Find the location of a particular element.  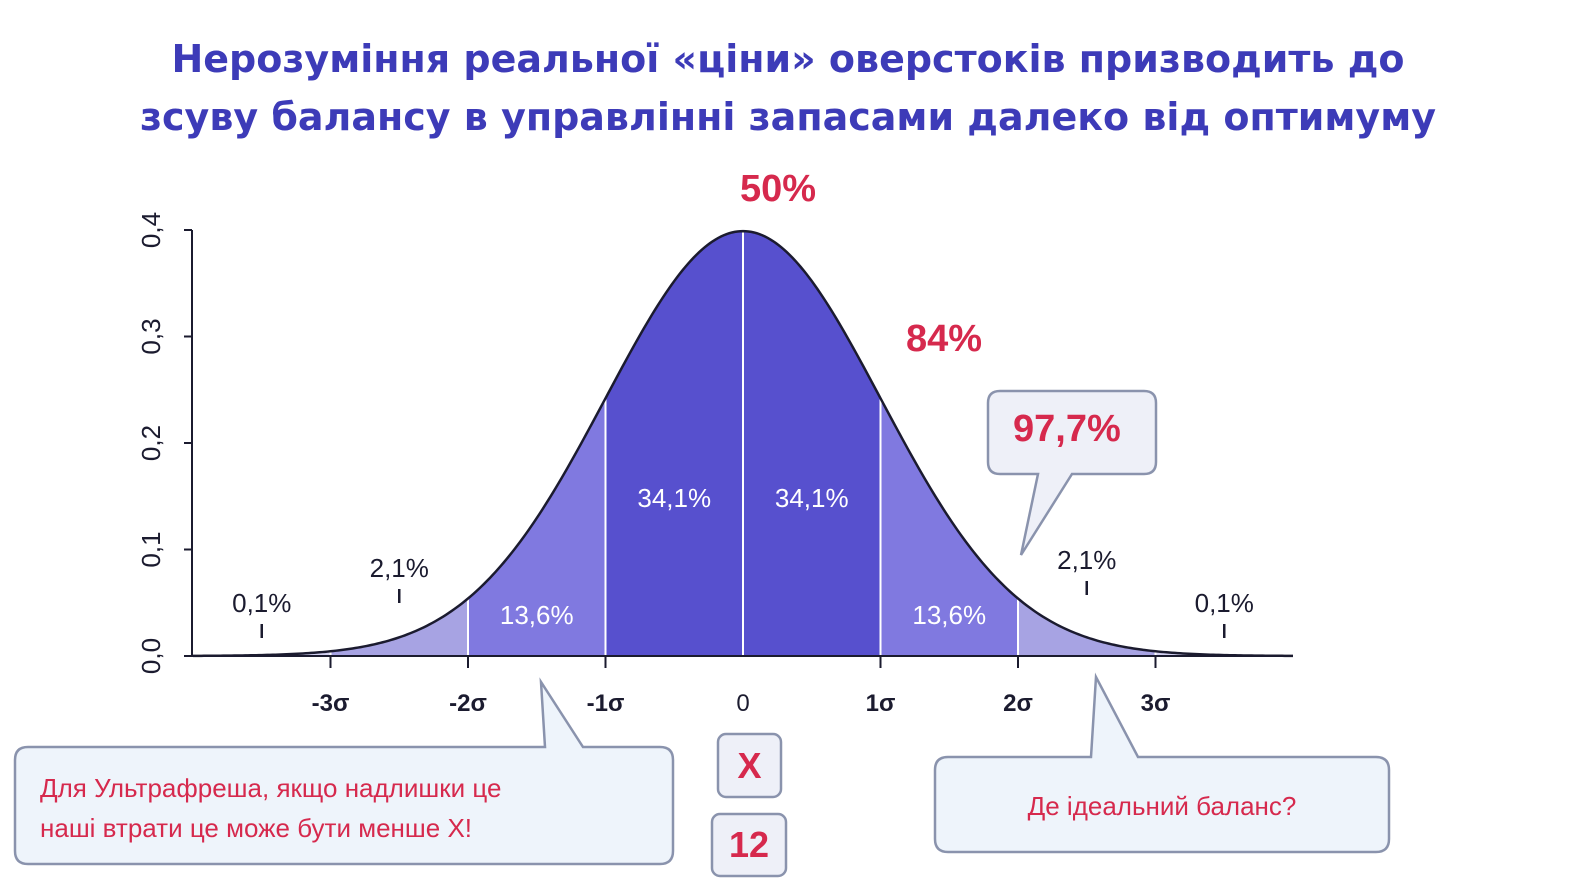

y-tick-label-3: 0,3 is located at coordinates (151, 336).